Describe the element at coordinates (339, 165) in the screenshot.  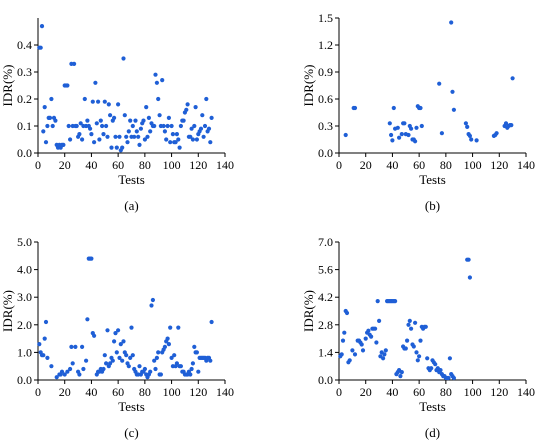
I see `panel-b-x-tick-label: 0` at that location.